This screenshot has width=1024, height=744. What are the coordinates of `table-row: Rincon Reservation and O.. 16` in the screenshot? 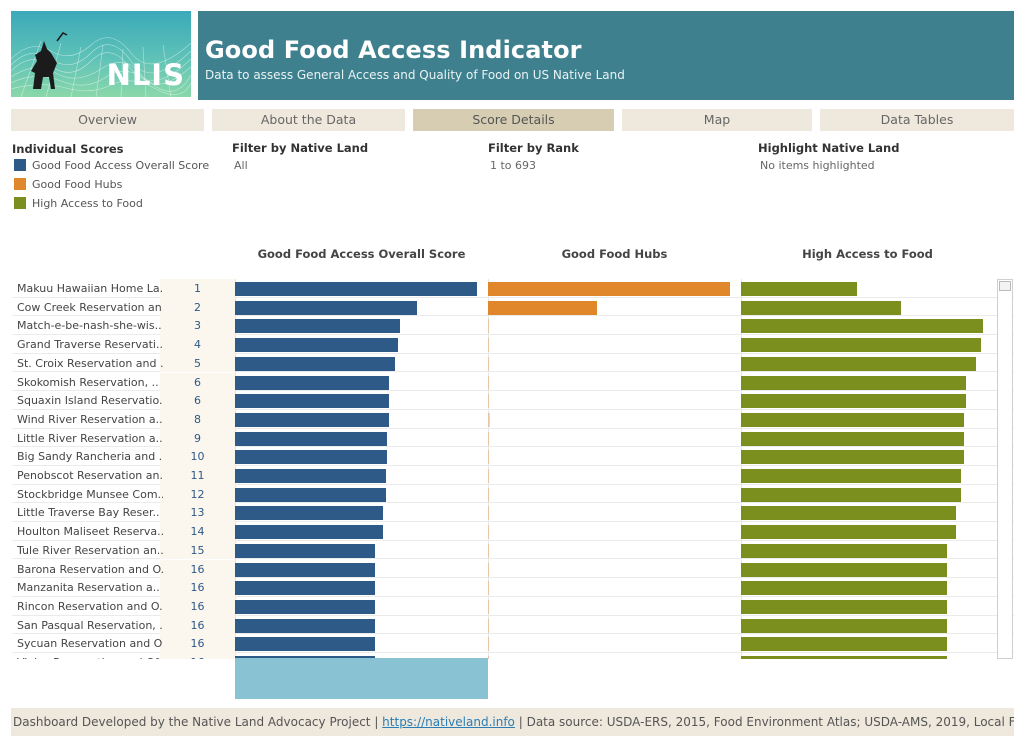 It's located at (513, 606).